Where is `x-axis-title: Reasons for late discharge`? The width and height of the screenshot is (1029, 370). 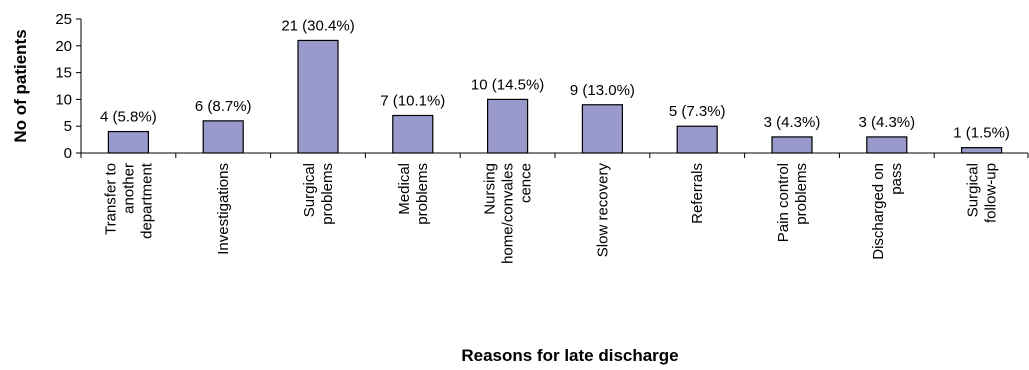
x-axis-title: Reasons for late discharge is located at coordinates (569, 355).